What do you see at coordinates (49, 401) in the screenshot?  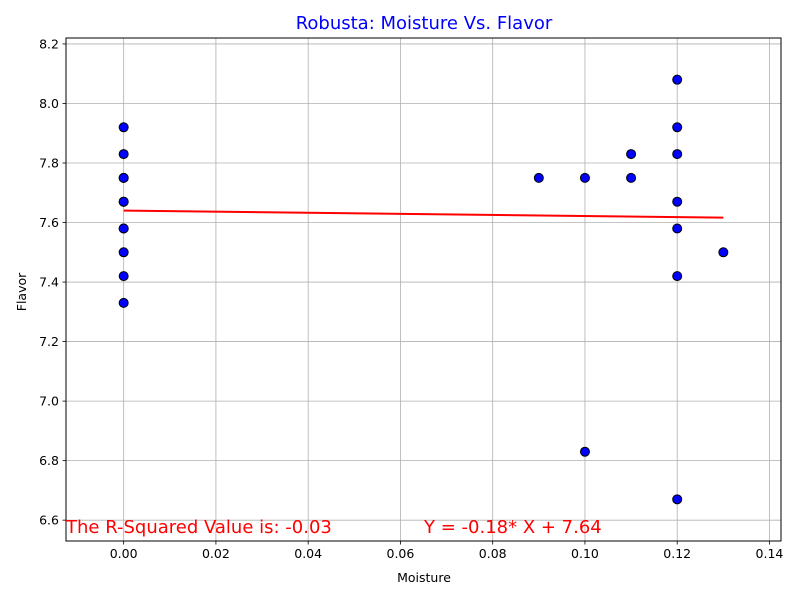 I see `y-tick-label: 7.0` at bounding box center [49, 401].